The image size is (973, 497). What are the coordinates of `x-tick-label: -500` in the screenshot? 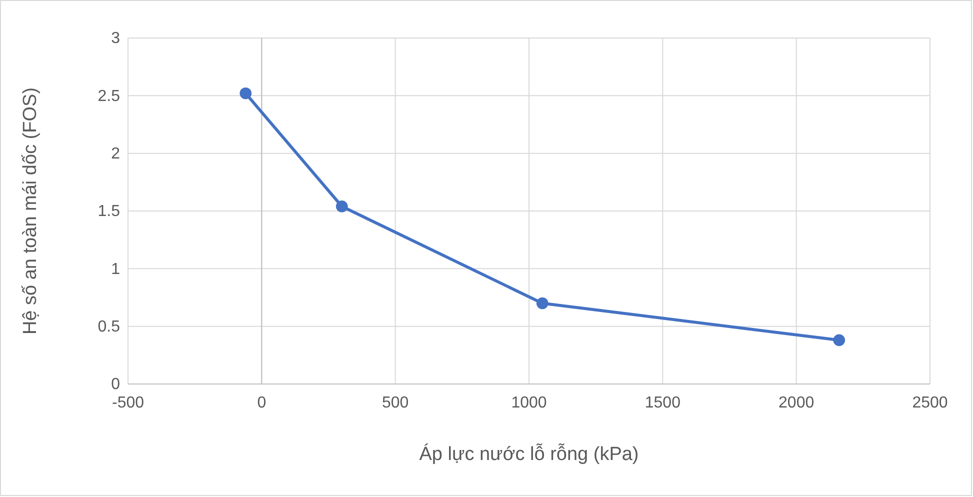 It's located at (128, 403).